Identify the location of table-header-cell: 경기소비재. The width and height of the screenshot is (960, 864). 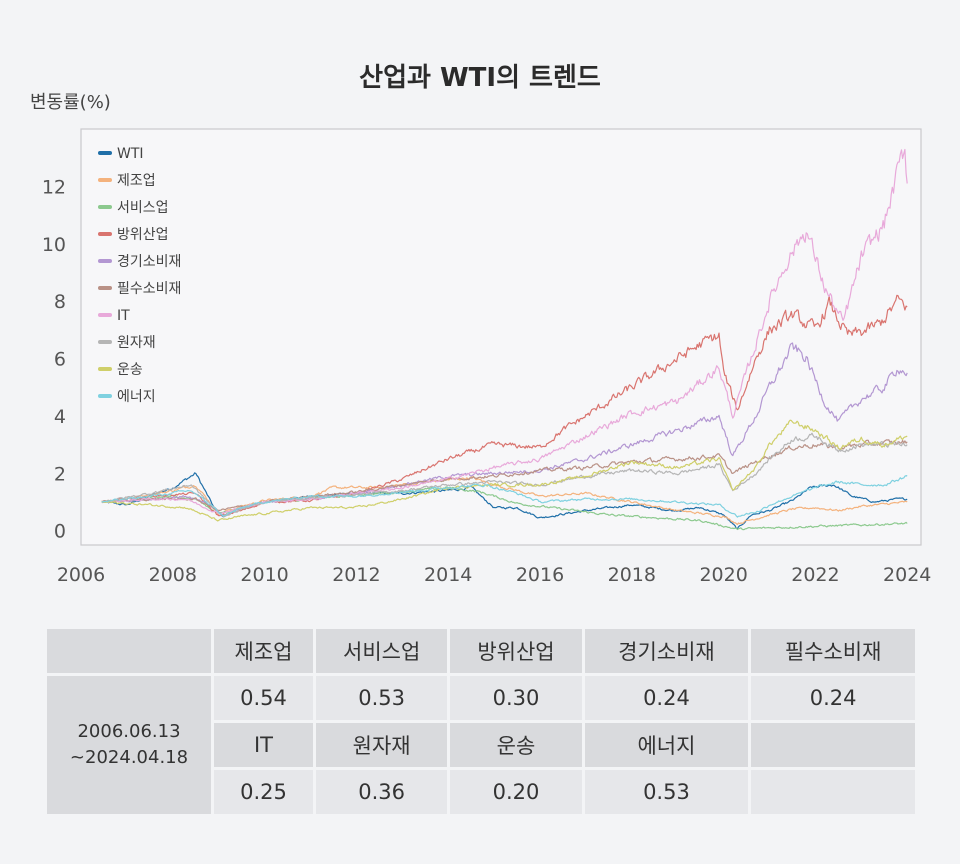
(666, 651).